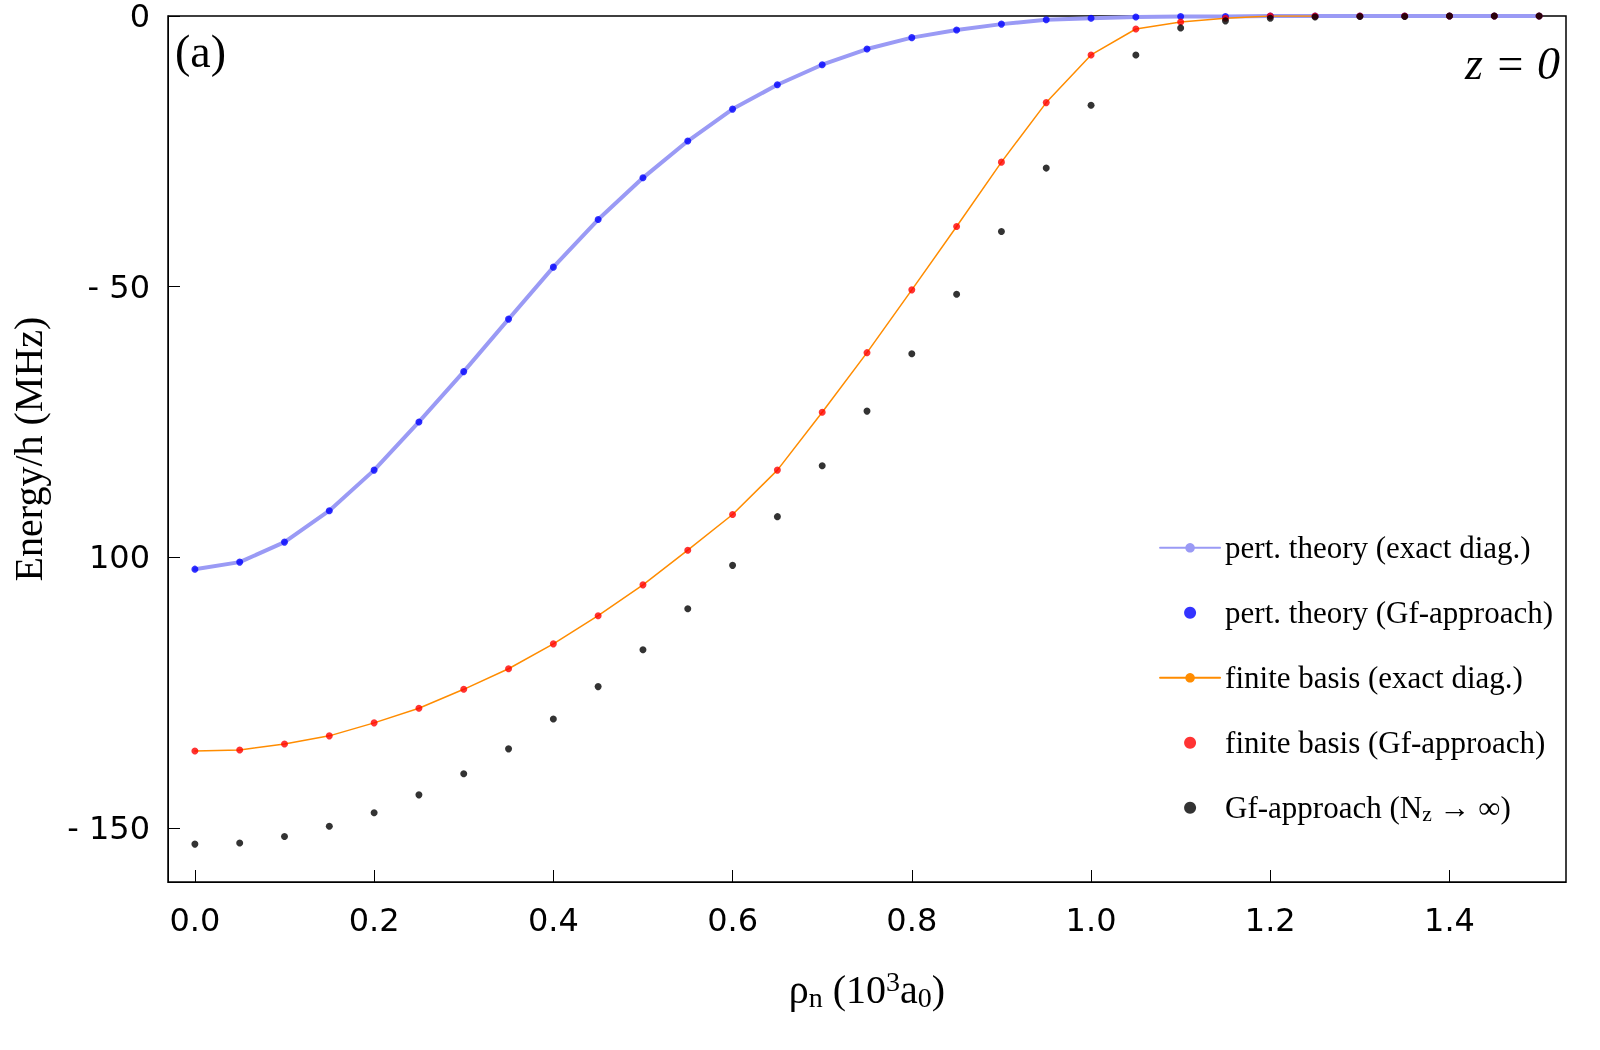  What do you see at coordinates (553, 920) in the screenshot?
I see `x-tick-label: 0.4` at bounding box center [553, 920].